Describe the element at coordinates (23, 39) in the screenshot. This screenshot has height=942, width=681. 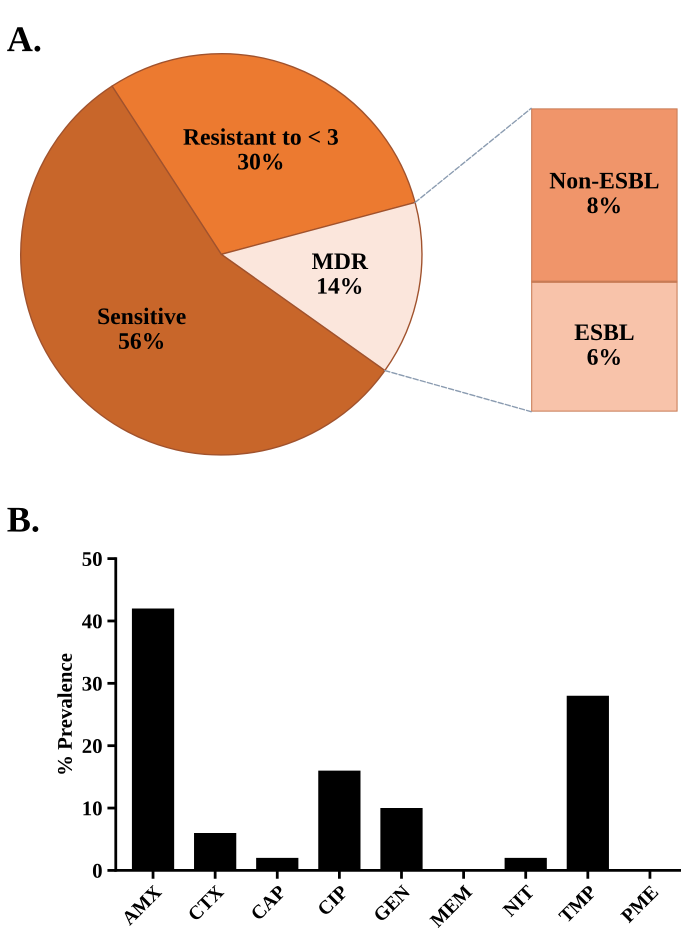
I see `chart-title: A.` at that location.